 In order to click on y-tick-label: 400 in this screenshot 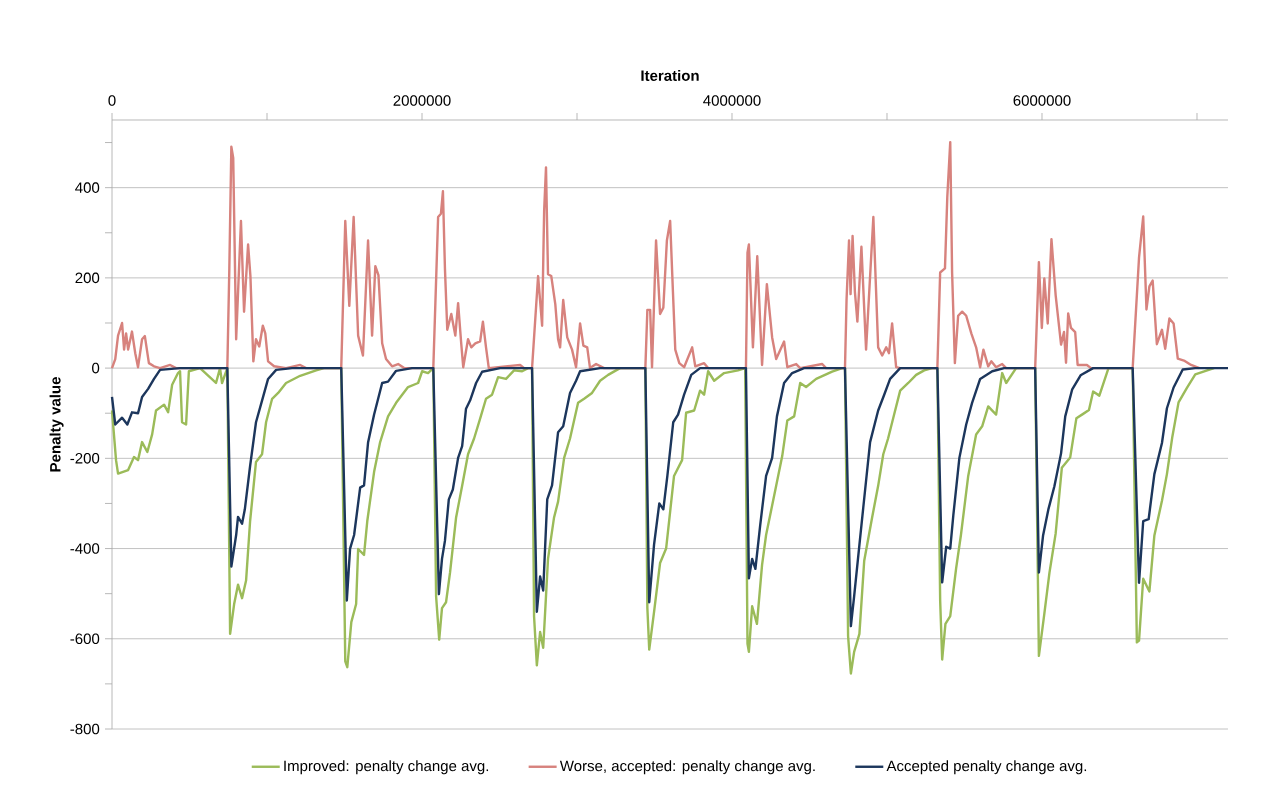, I will do `click(87, 187)`.